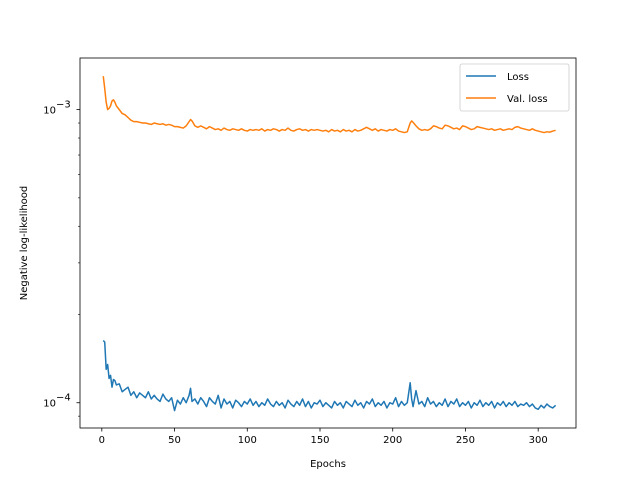 This screenshot has height=480, width=640. Describe the element at coordinates (63, 398) in the screenshot. I see `y-tick-label-exponent: −4` at that location.